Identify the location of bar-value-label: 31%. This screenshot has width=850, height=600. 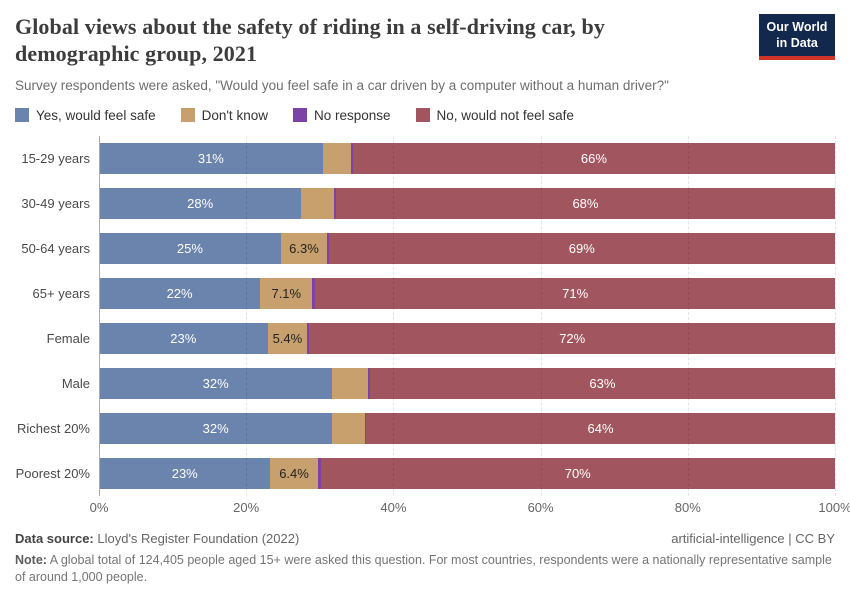
(210, 158).